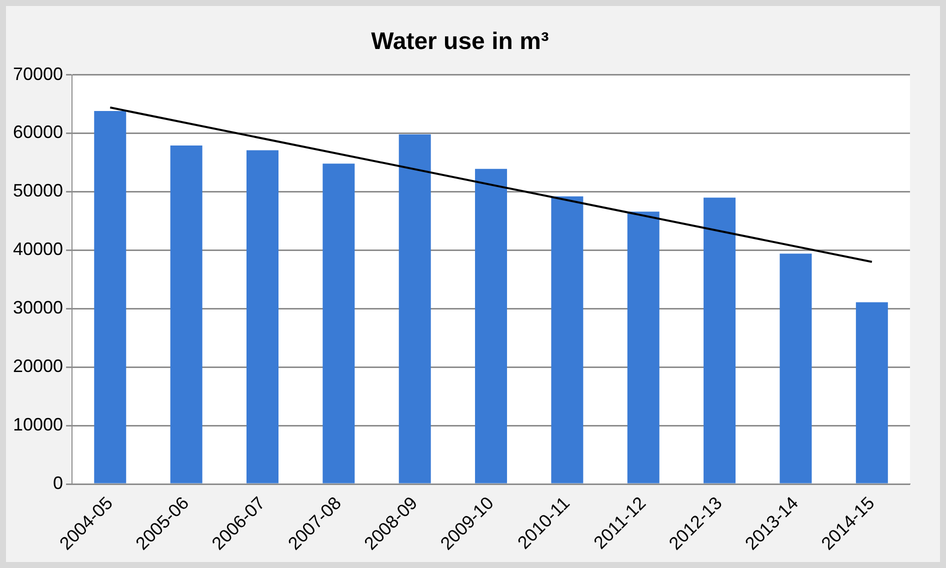  What do you see at coordinates (38, 308) in the screenshot?
I see `y-tick-label: 30000` at bounding box center [38, 308].